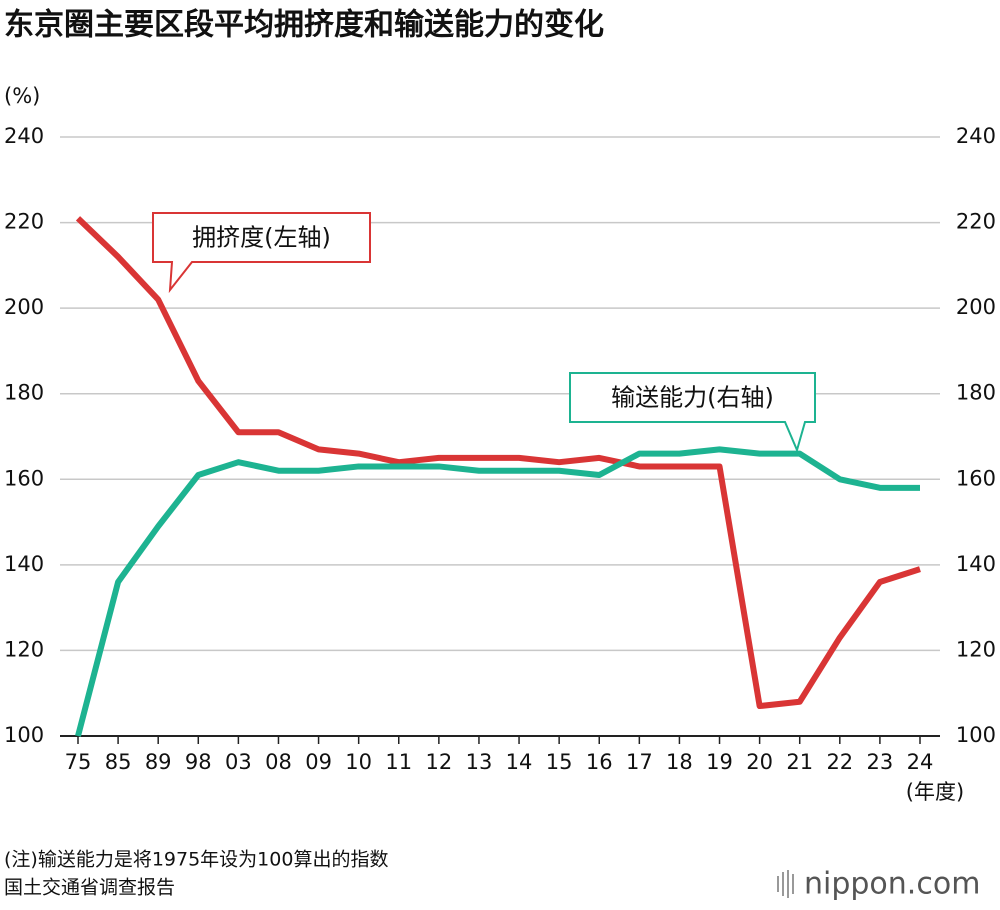 The height and width of the screenshot is (910, 1000). I want to click on legend-callout: 输送能力(右轴), so click(692, 412).